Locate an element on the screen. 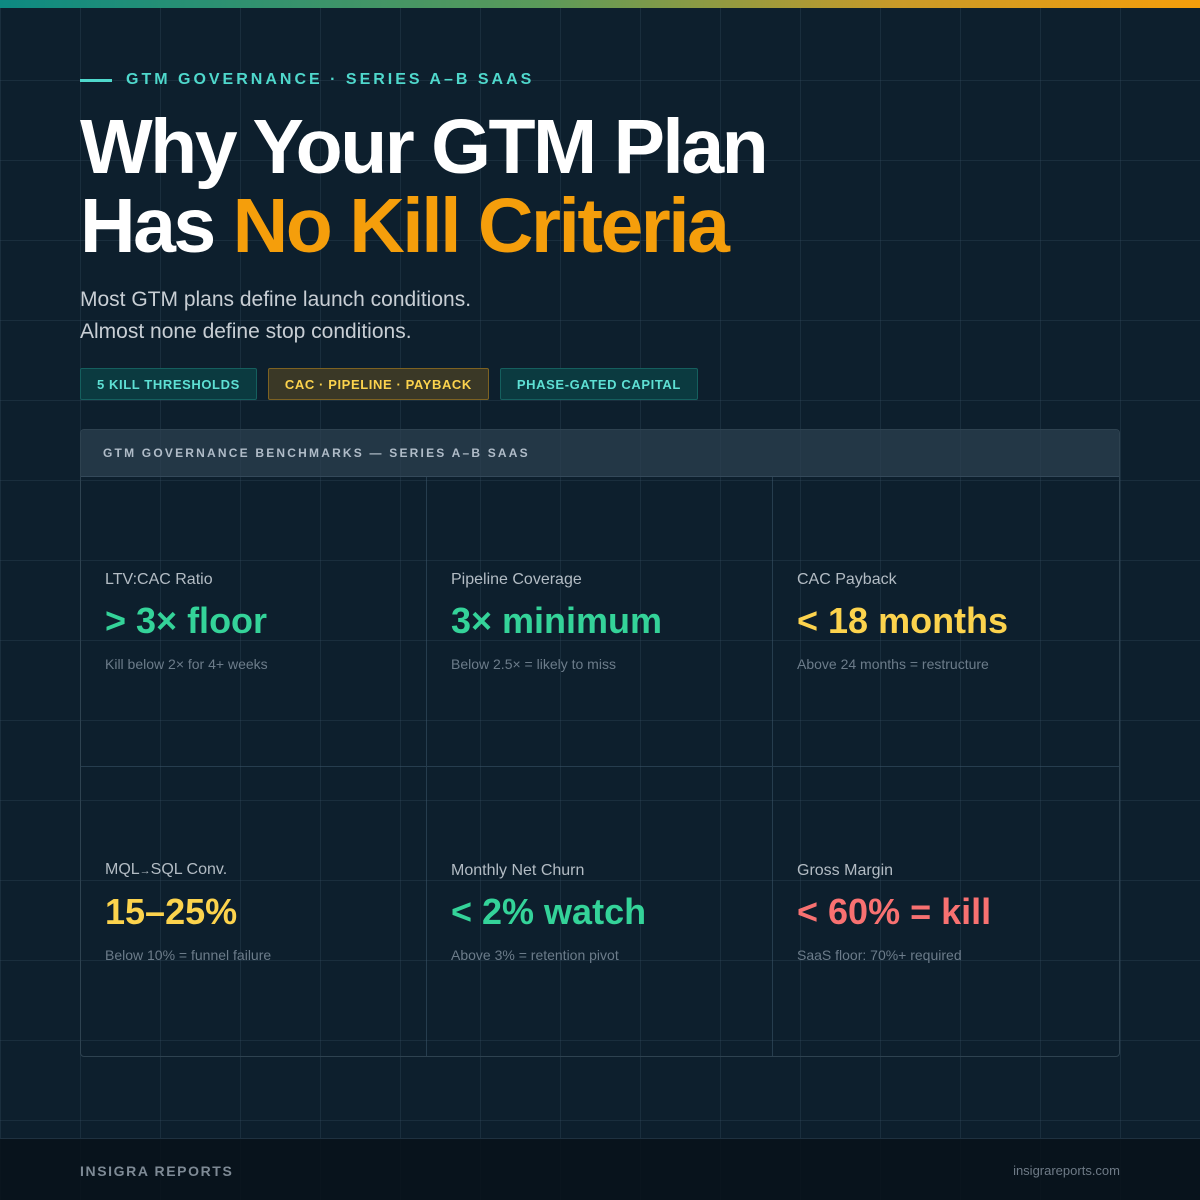 This screenshot has width=1200, height=1200. metric-value: 3× minimum is located at coordinates (557, 620).